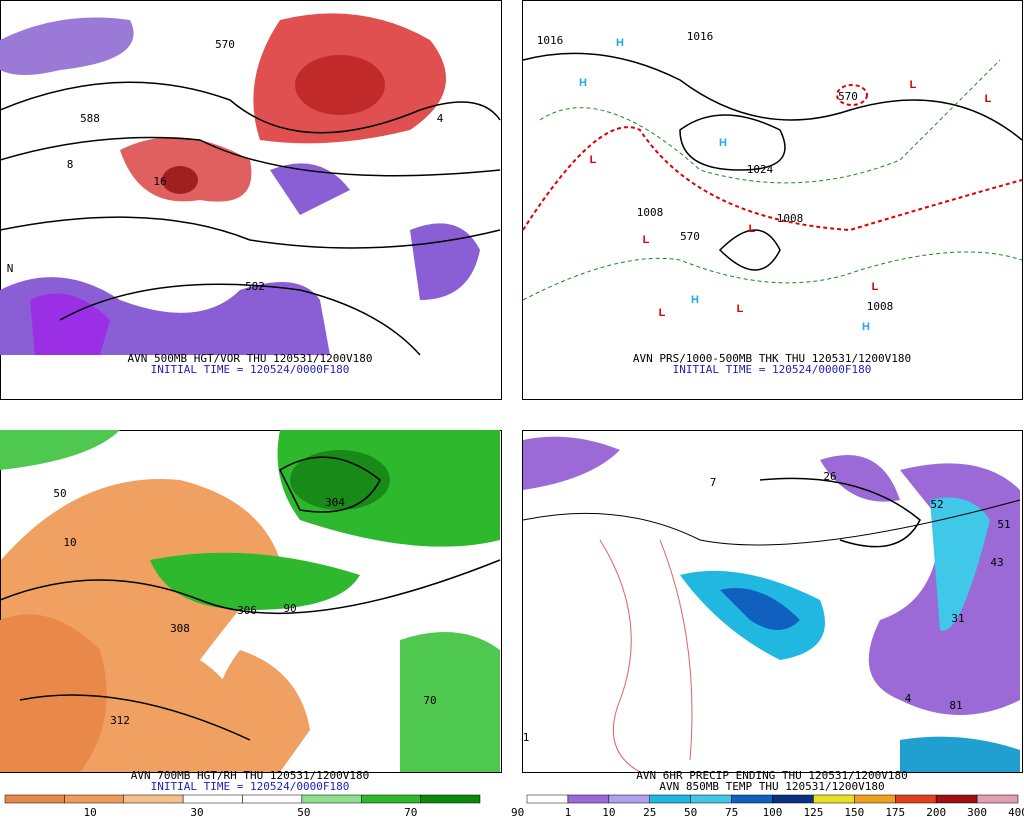 This screenshot has height=823, width=1024. What do you see at coordinates (526, 737) in the screenshot?
I see `contour-label: 1` at bounding box center [526, 737].